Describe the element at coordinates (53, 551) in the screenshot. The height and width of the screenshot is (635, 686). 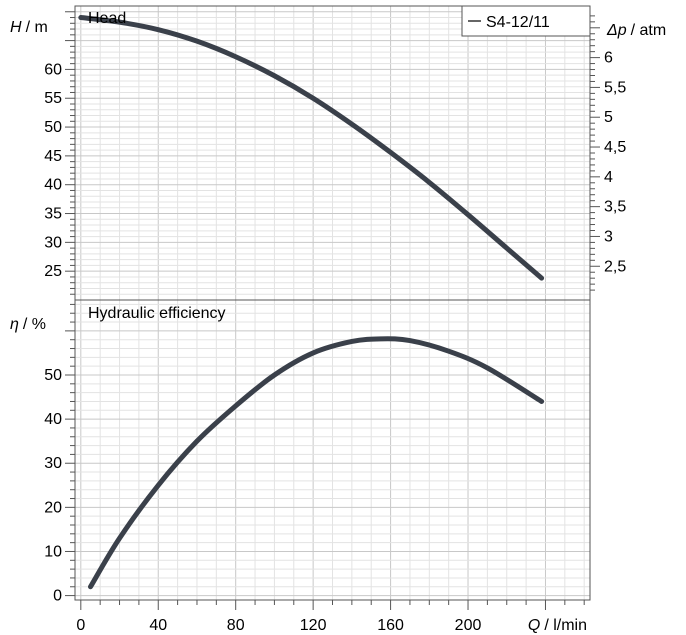
I see `y-tick-label: 10` at that location.